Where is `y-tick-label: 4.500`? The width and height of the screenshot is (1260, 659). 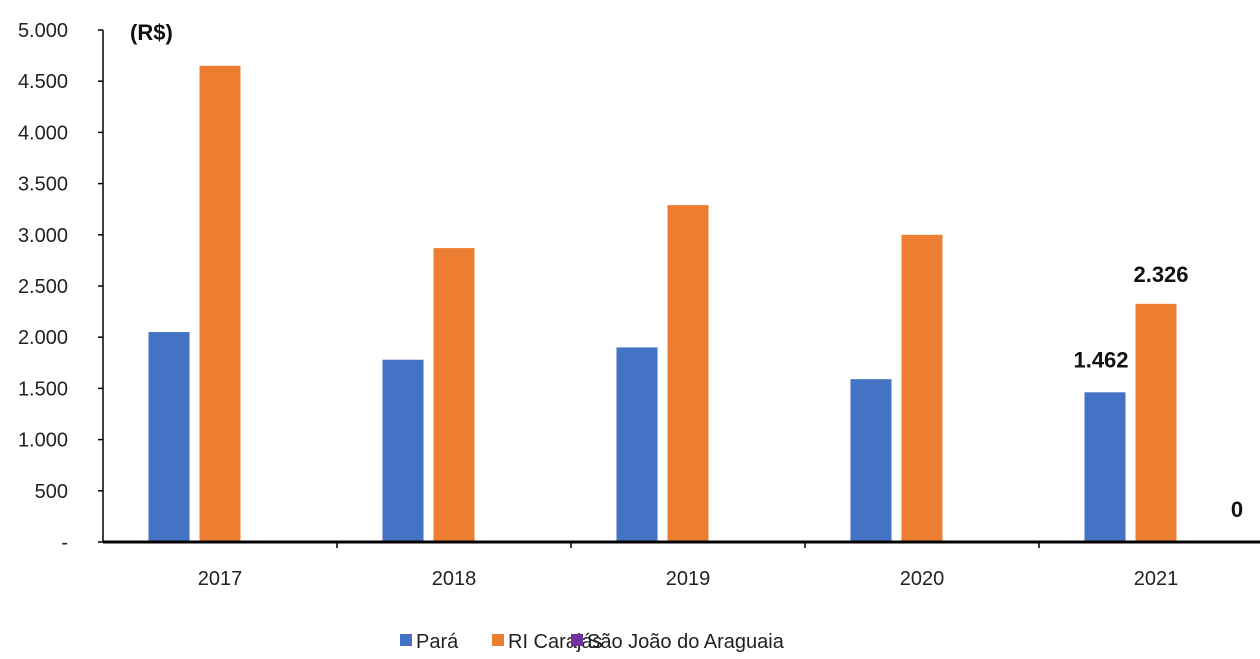
y-tick-label: 4.500 is located at coordinates (43, 82).